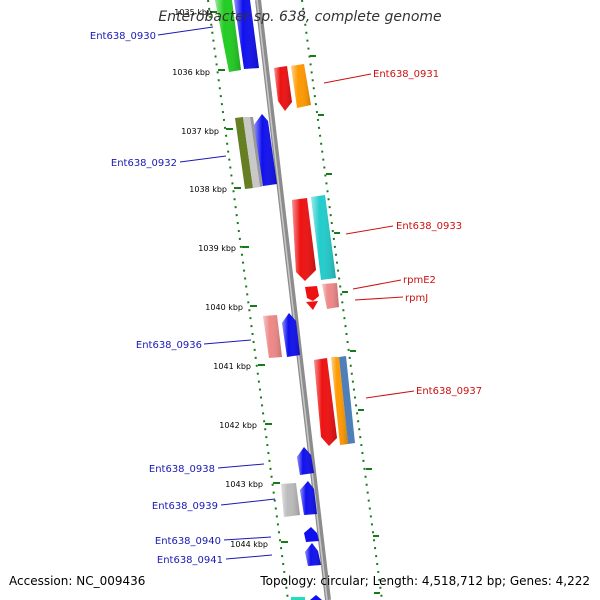 Image resolution: width=600 pixels, height=600 pixels. I want to click on gene-label-0939: Ent638_0939, so click(185, 506).